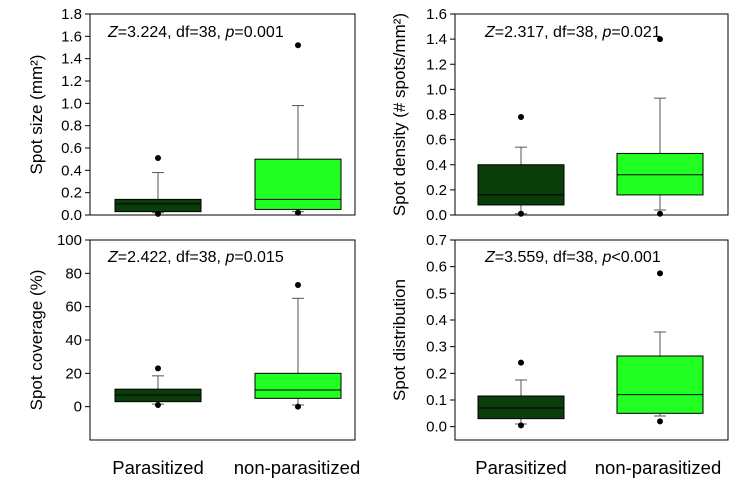 Image resolution: width=755 pixels, height=483 pixels. Describe the element at coordinates (572, 32) in the screenshot. I see `statistic-annotation: Z=2.317, df=38, p=0.021` at that location.